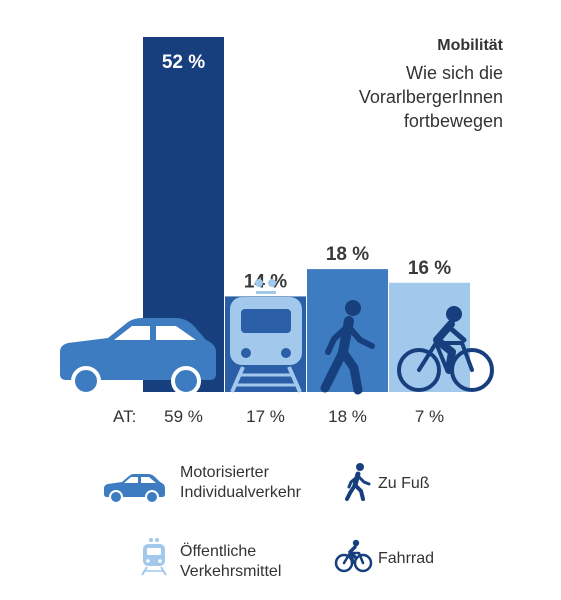  I want to click on bar-bicycle, so click(429, 337).